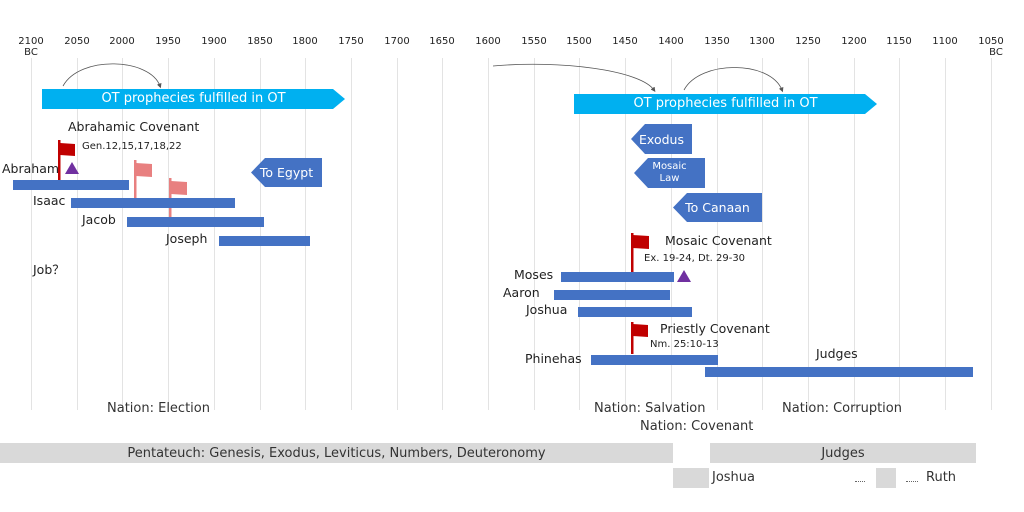  I want to click on book-band-judges: Judges, so click(843, 453).